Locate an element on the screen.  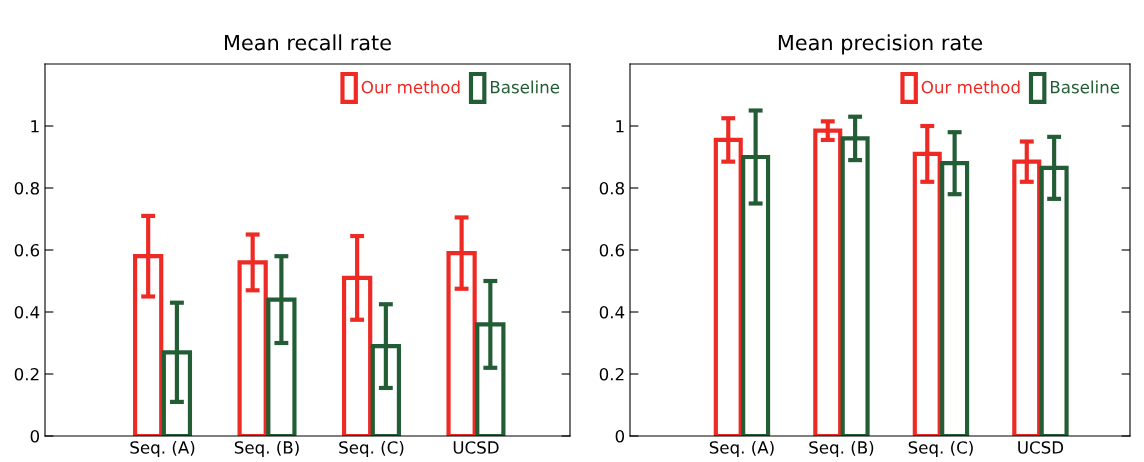
chart-title: Mean recall rate is located at coordinates (308, 42).